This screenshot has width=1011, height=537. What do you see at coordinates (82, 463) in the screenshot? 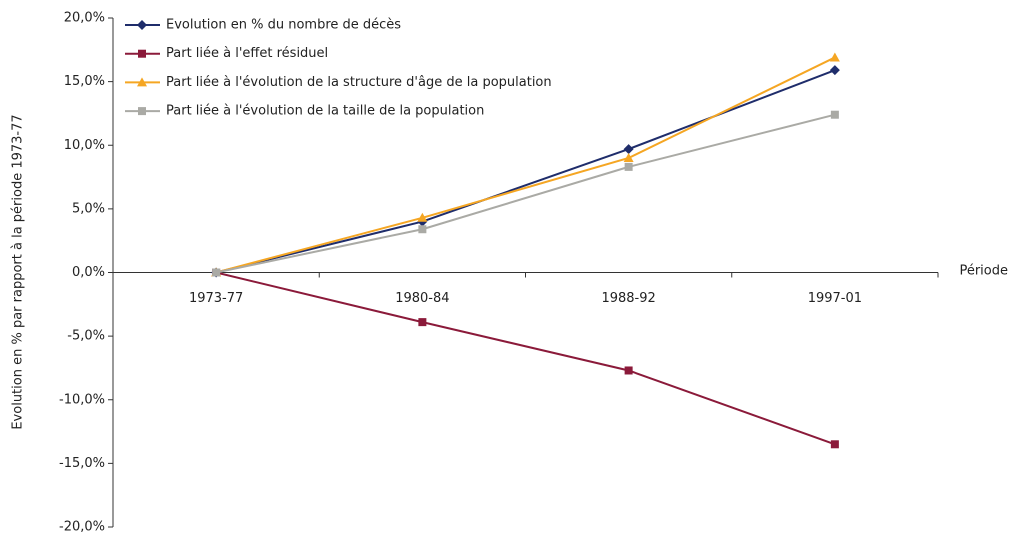
I see `y-tick-label: -15,0%` at bounding box center [82, 463].